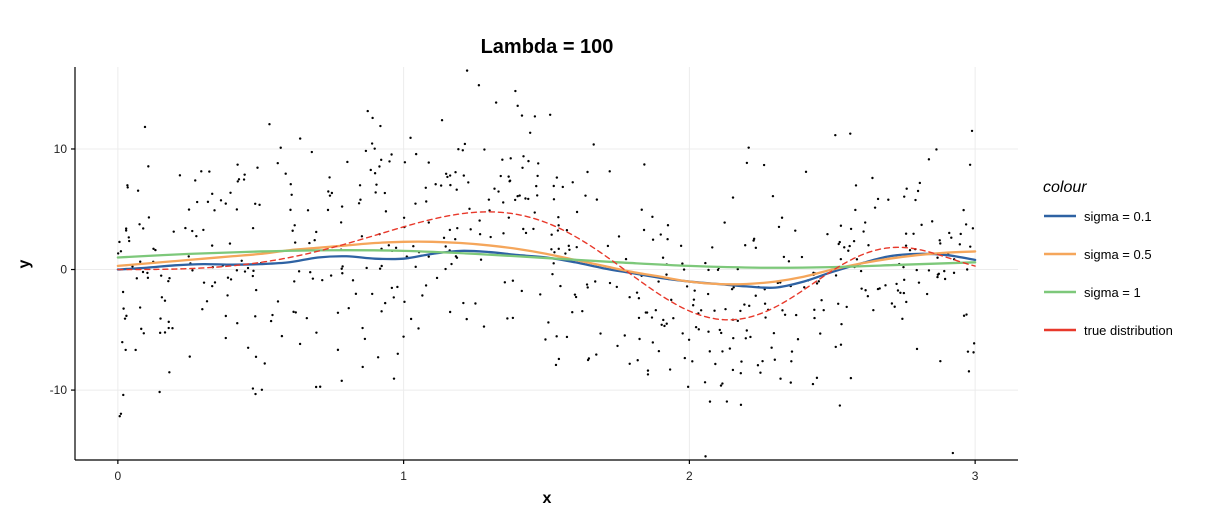  Describe the element at coordinates (689, 476) in the screenshot. I see `x-tick-label: 2` at that location.